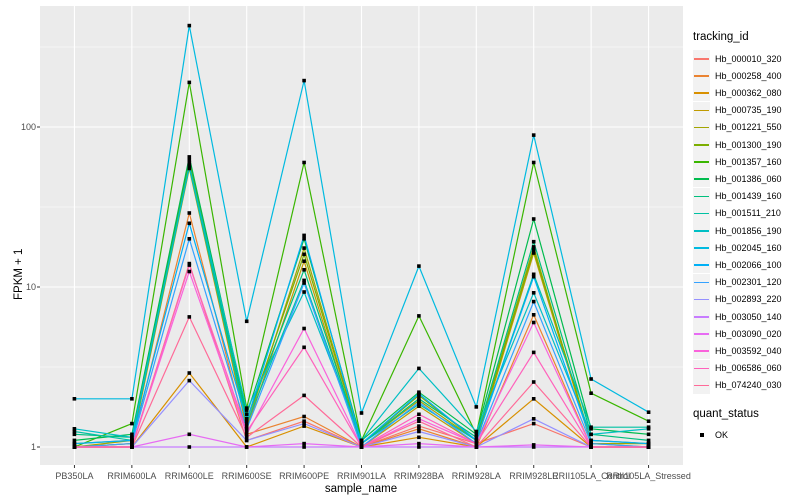 Image resolution: width=800 pixels, height=500 pixels. What do you see at coordinates (591, 476) in the screenshot?
I see `x-tick-label: RRII105LA_Control` at bounding box center [591, 476].